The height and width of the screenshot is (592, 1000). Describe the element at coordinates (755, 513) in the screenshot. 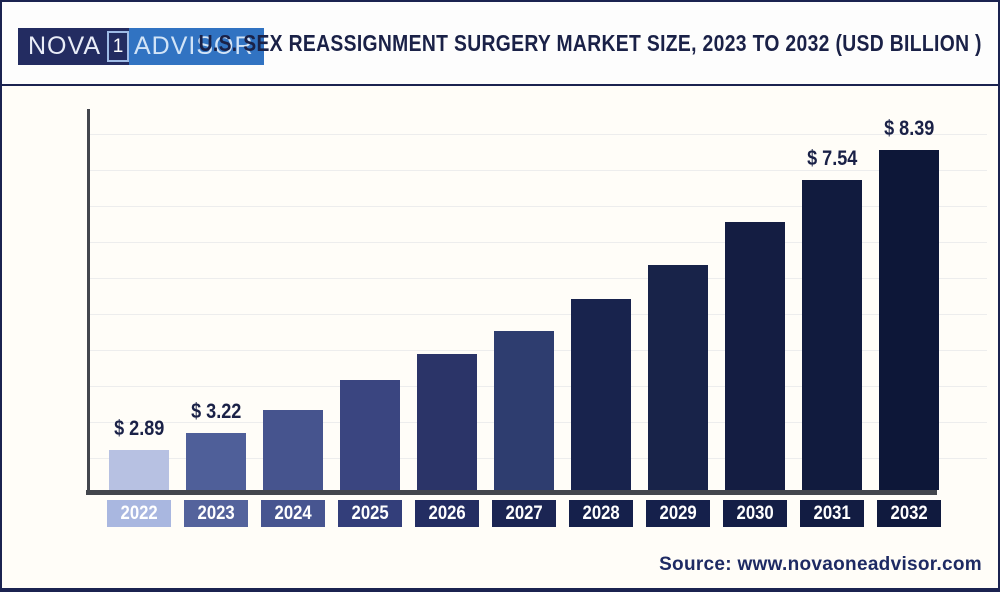

I see `x-tick-2030: 2030` at that location.